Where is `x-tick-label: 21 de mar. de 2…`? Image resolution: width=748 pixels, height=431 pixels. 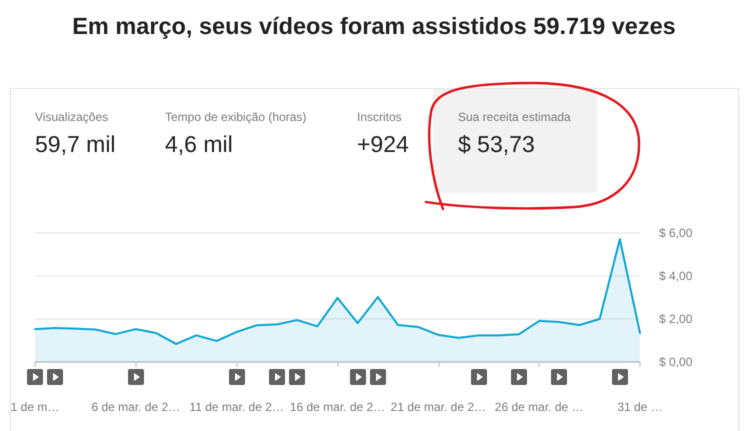
x-tick-label: 21 de mar. de 2… is located at coordinates (438, 407).